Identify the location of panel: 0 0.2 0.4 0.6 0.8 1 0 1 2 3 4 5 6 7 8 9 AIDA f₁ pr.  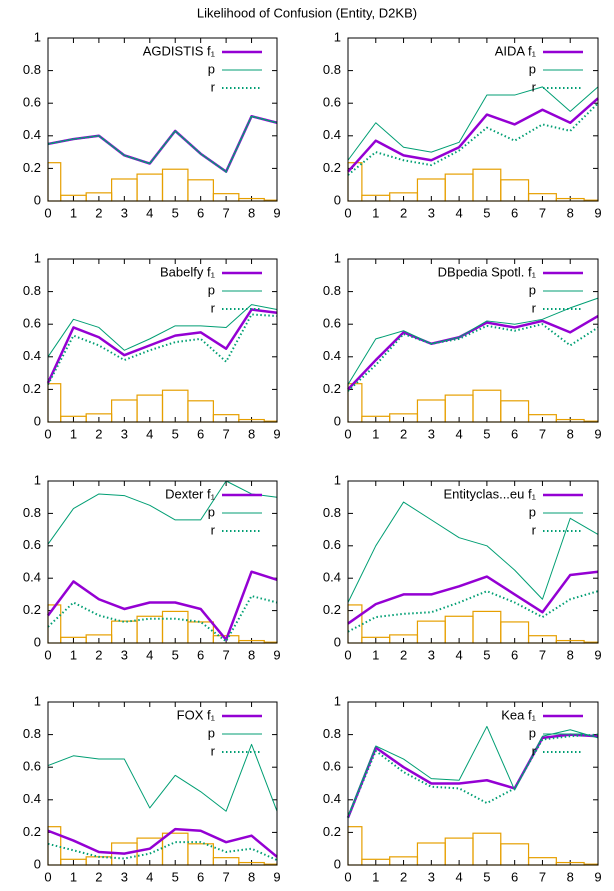
(462, 124).